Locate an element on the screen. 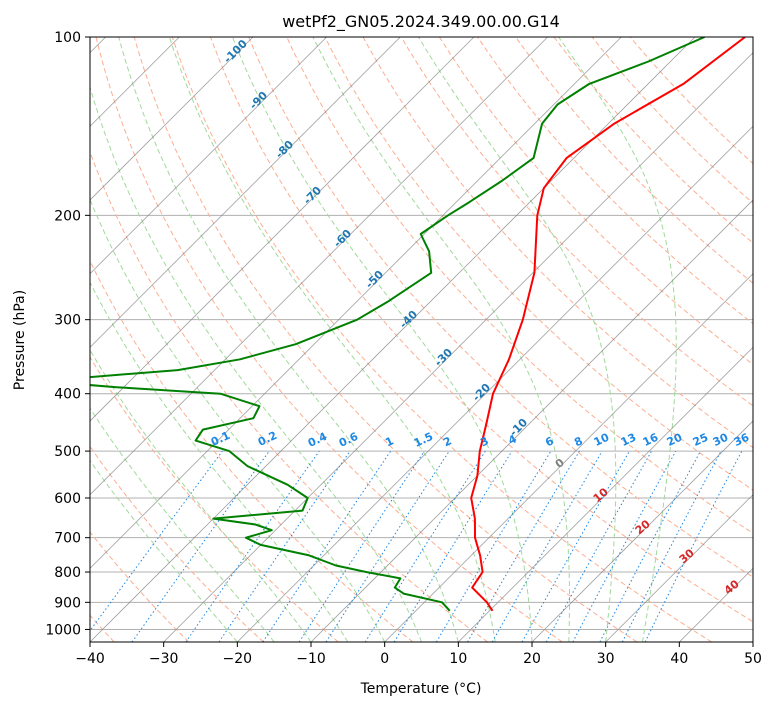 The height and width of the screenshot is (708, 775). y-tick-label: 100 is located at coordinates (67, 38).